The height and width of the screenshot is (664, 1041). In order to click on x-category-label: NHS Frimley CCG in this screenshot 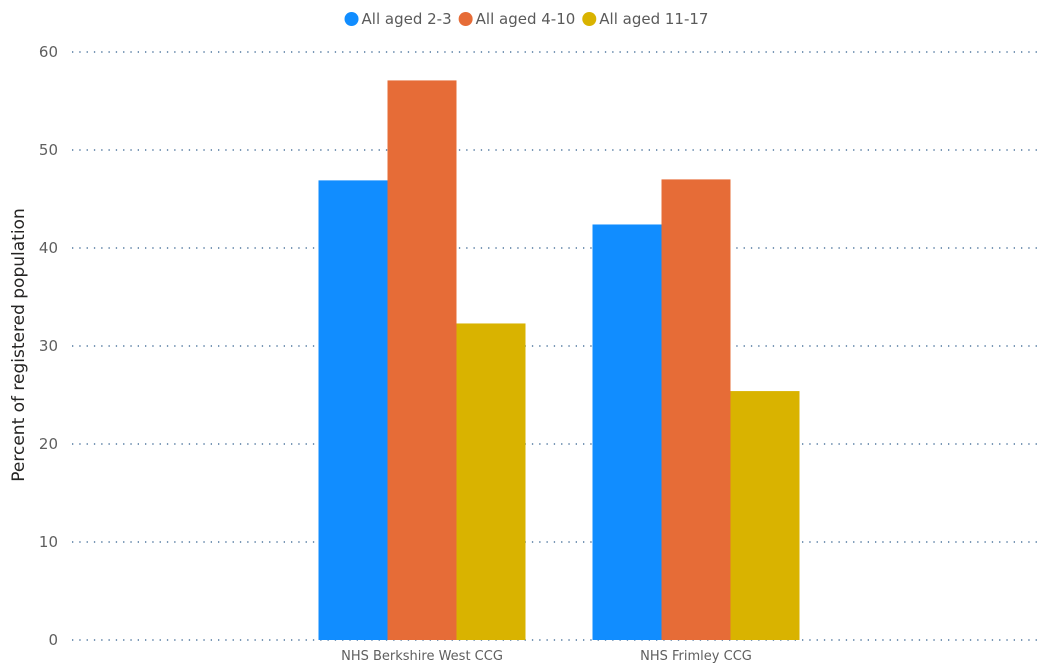, I will do `click(696, 656)`.